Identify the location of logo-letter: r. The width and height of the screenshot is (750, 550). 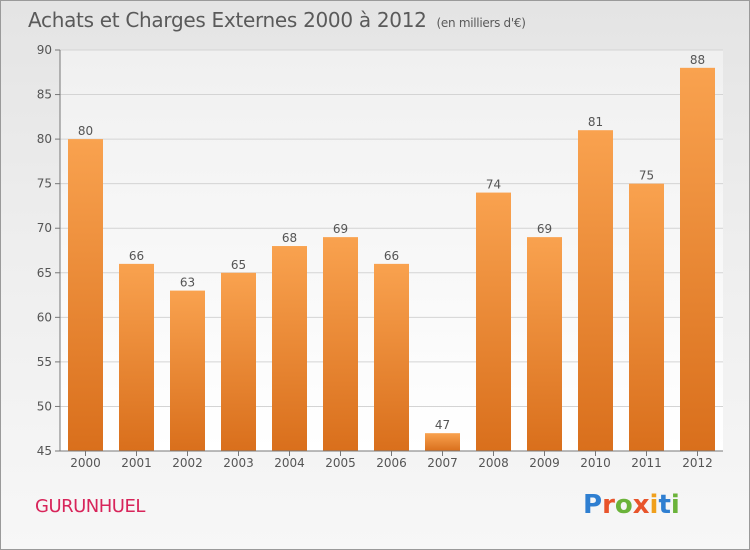
(608, 505).